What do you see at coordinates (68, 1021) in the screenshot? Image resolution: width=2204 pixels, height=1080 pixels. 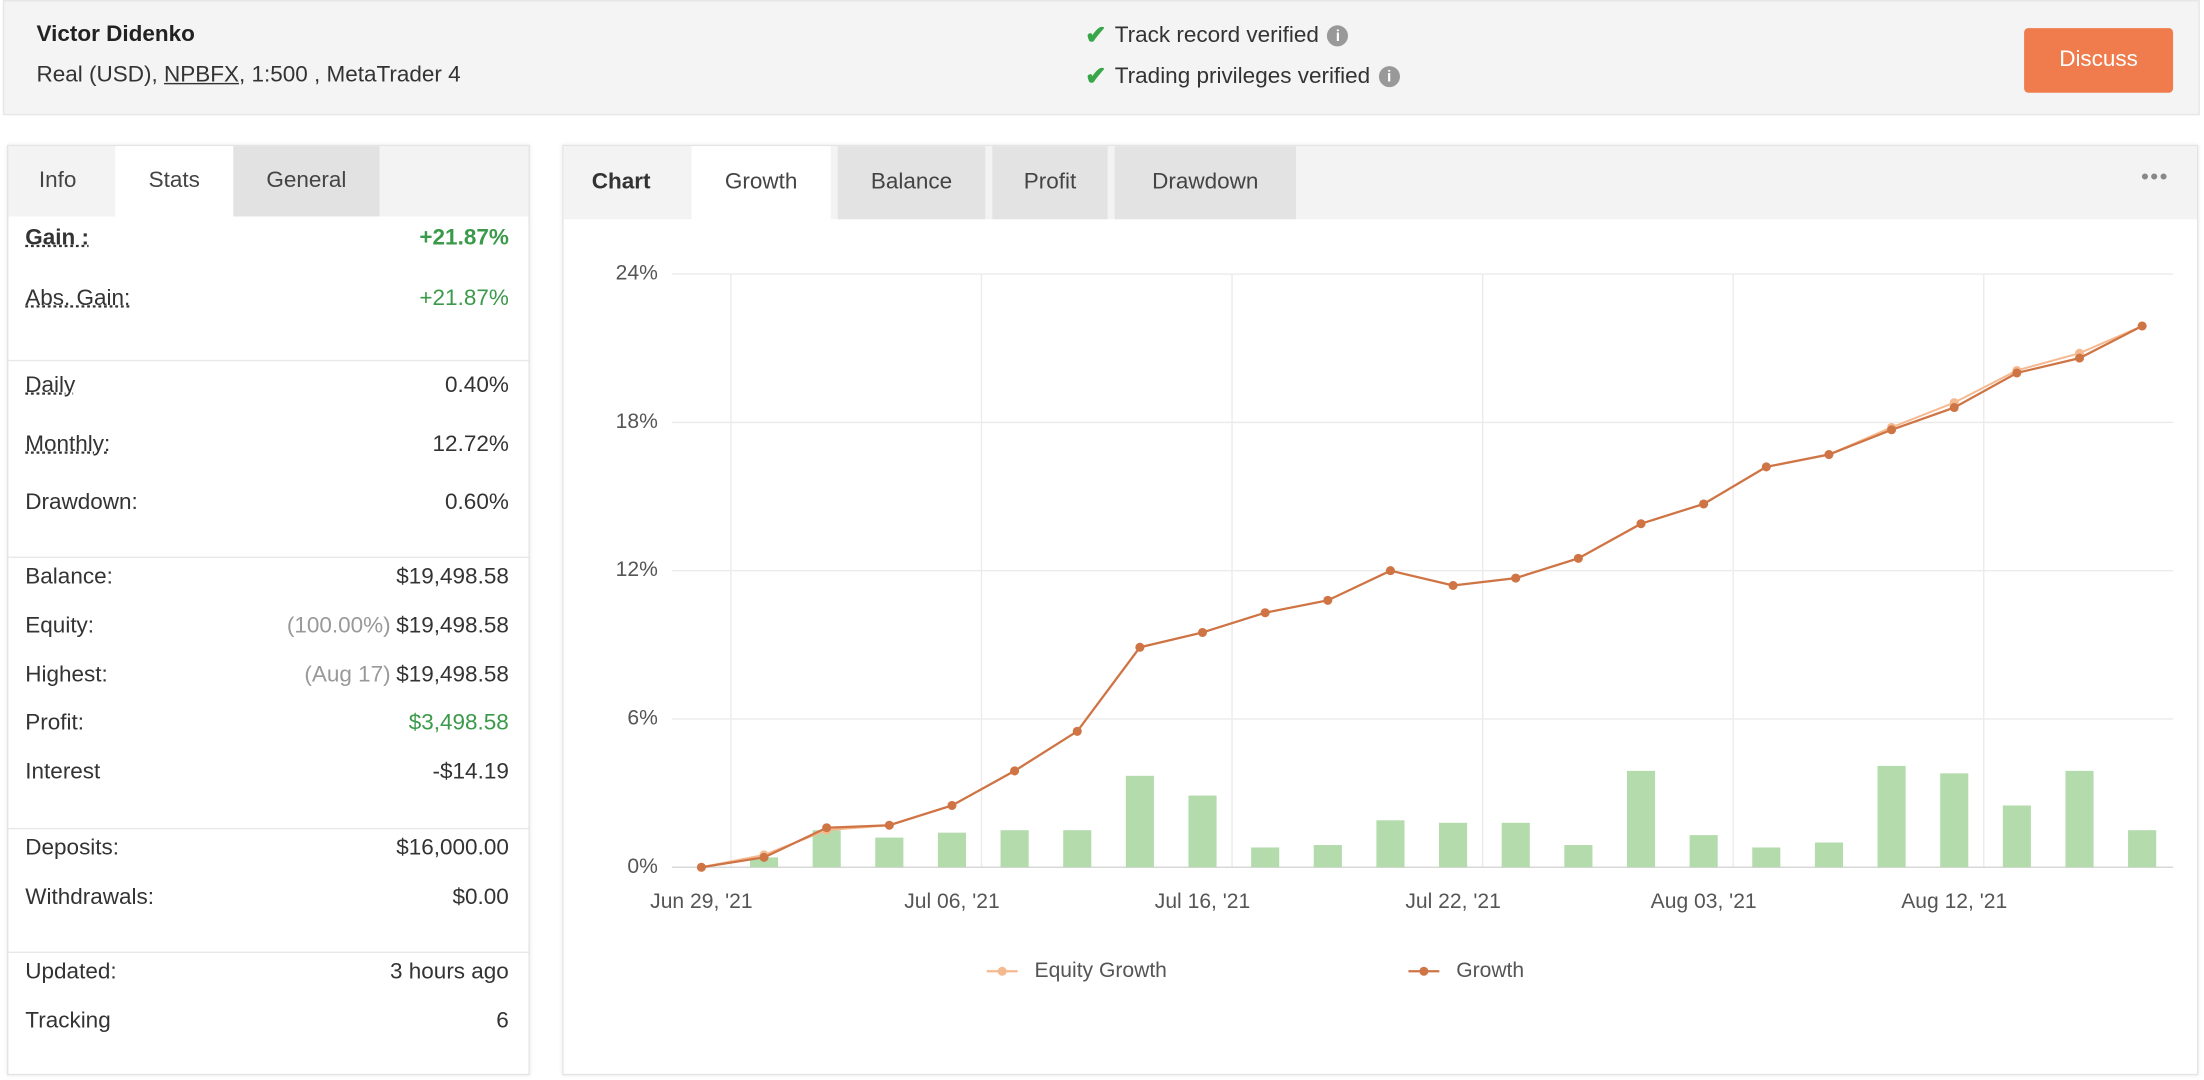 I see `stat-label: Tracking` at bounding box center [68, 1021].